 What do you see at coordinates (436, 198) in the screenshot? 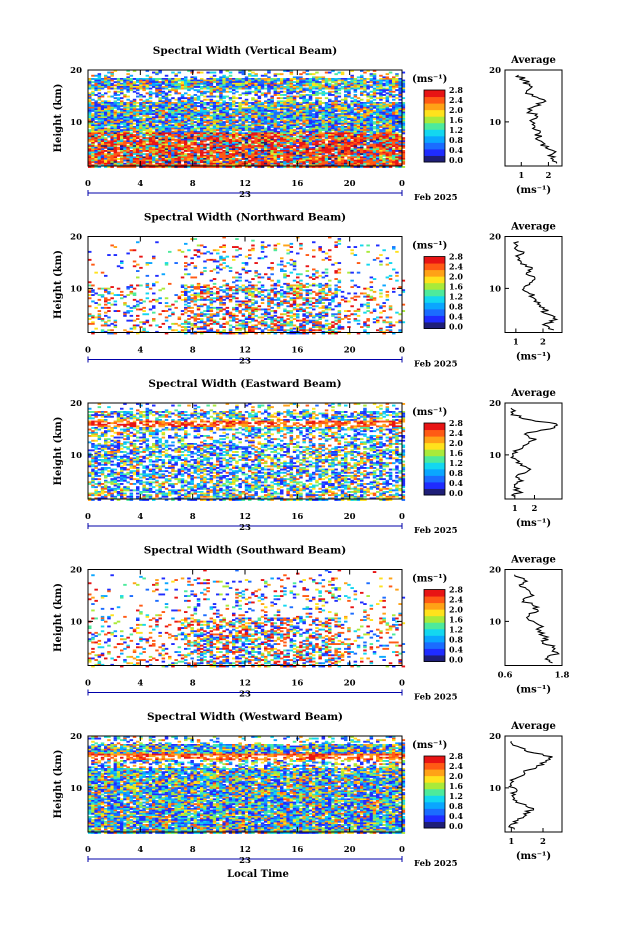
I see `date-label: Feb 2025` at bounding box center [436, 198].